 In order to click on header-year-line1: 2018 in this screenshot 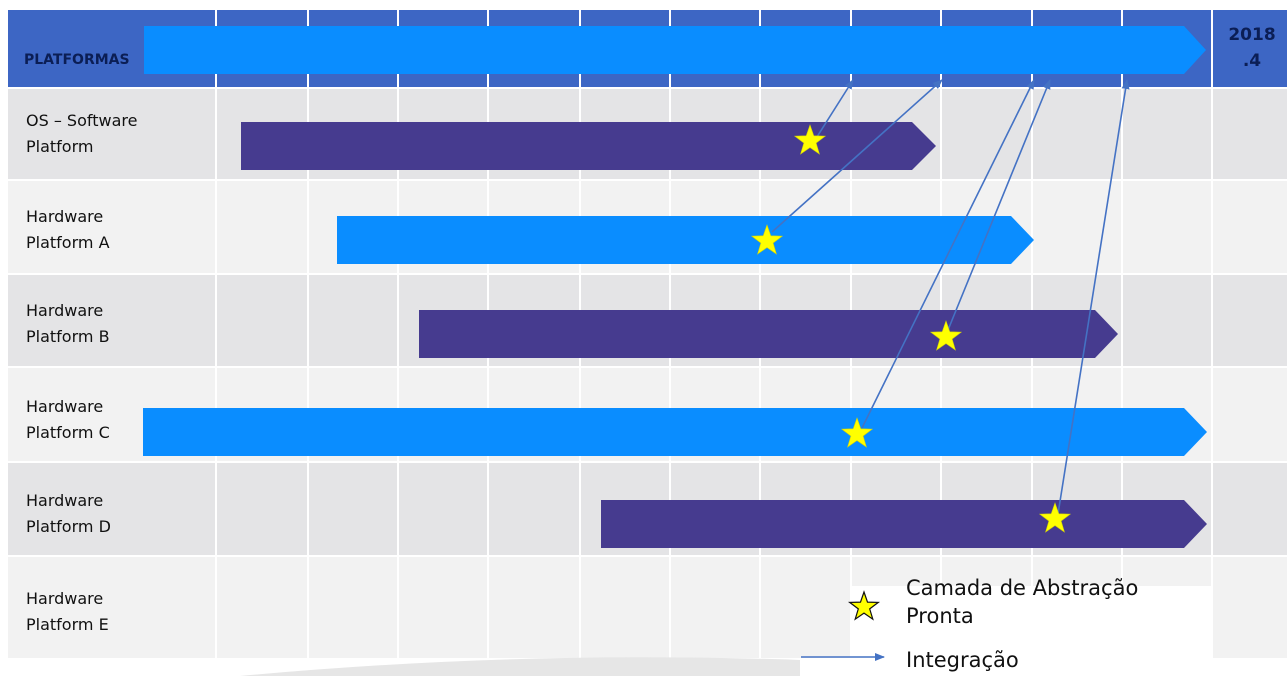, I will do `click(1252, 35)`.